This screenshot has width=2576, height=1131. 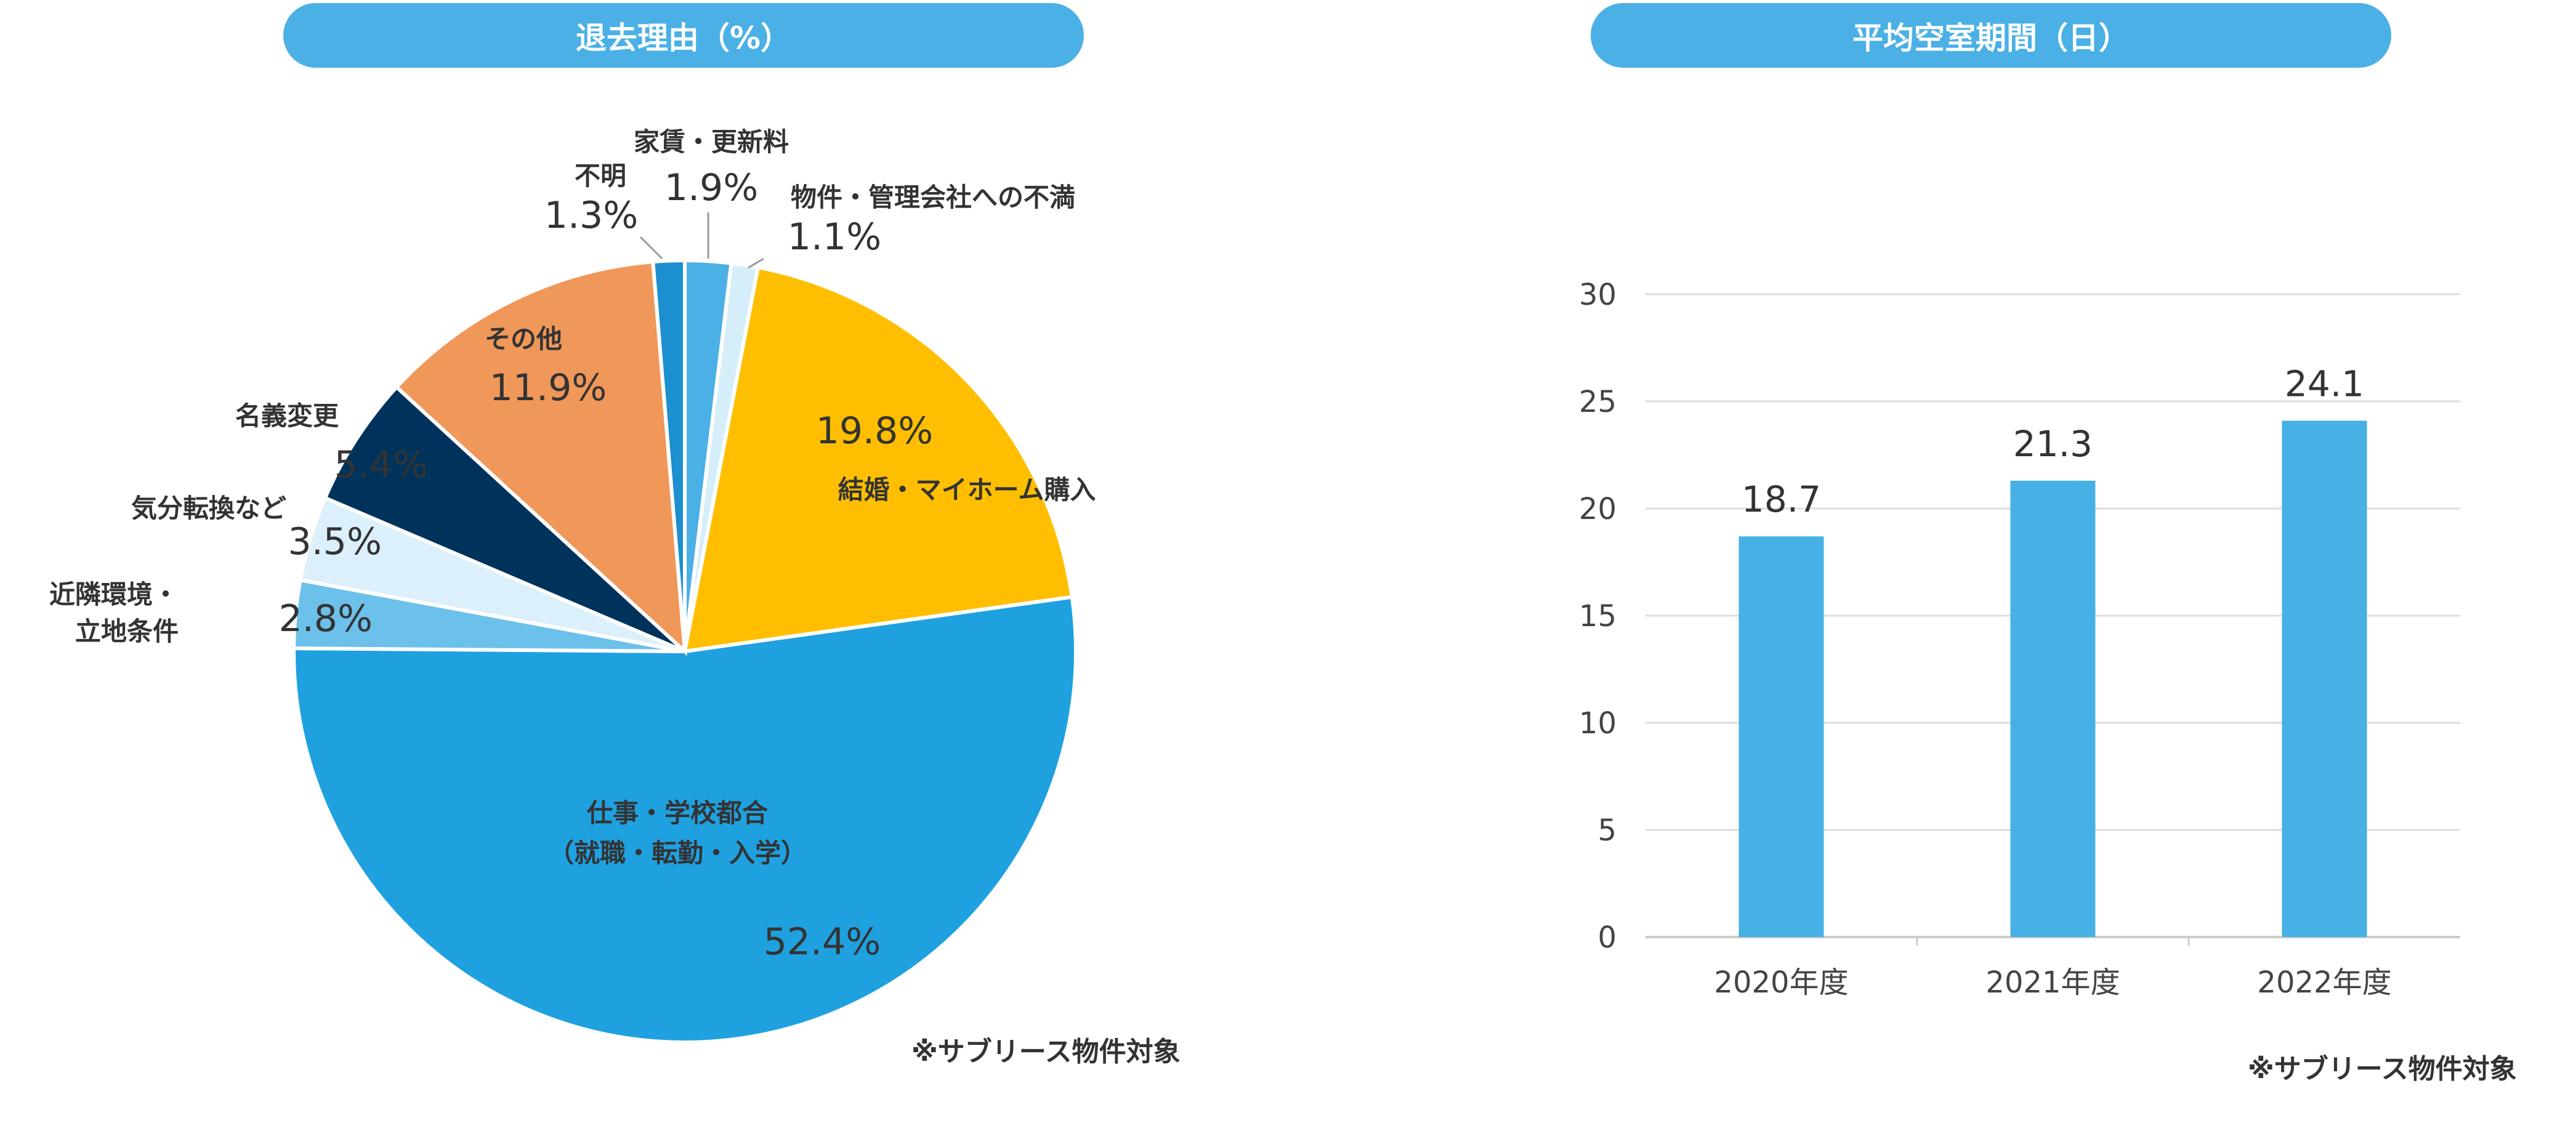 What do you see at coordinates (834, 237) in the screenshot?
I see `pie-value-1: 1.1%` at bounding box center [834, 237].